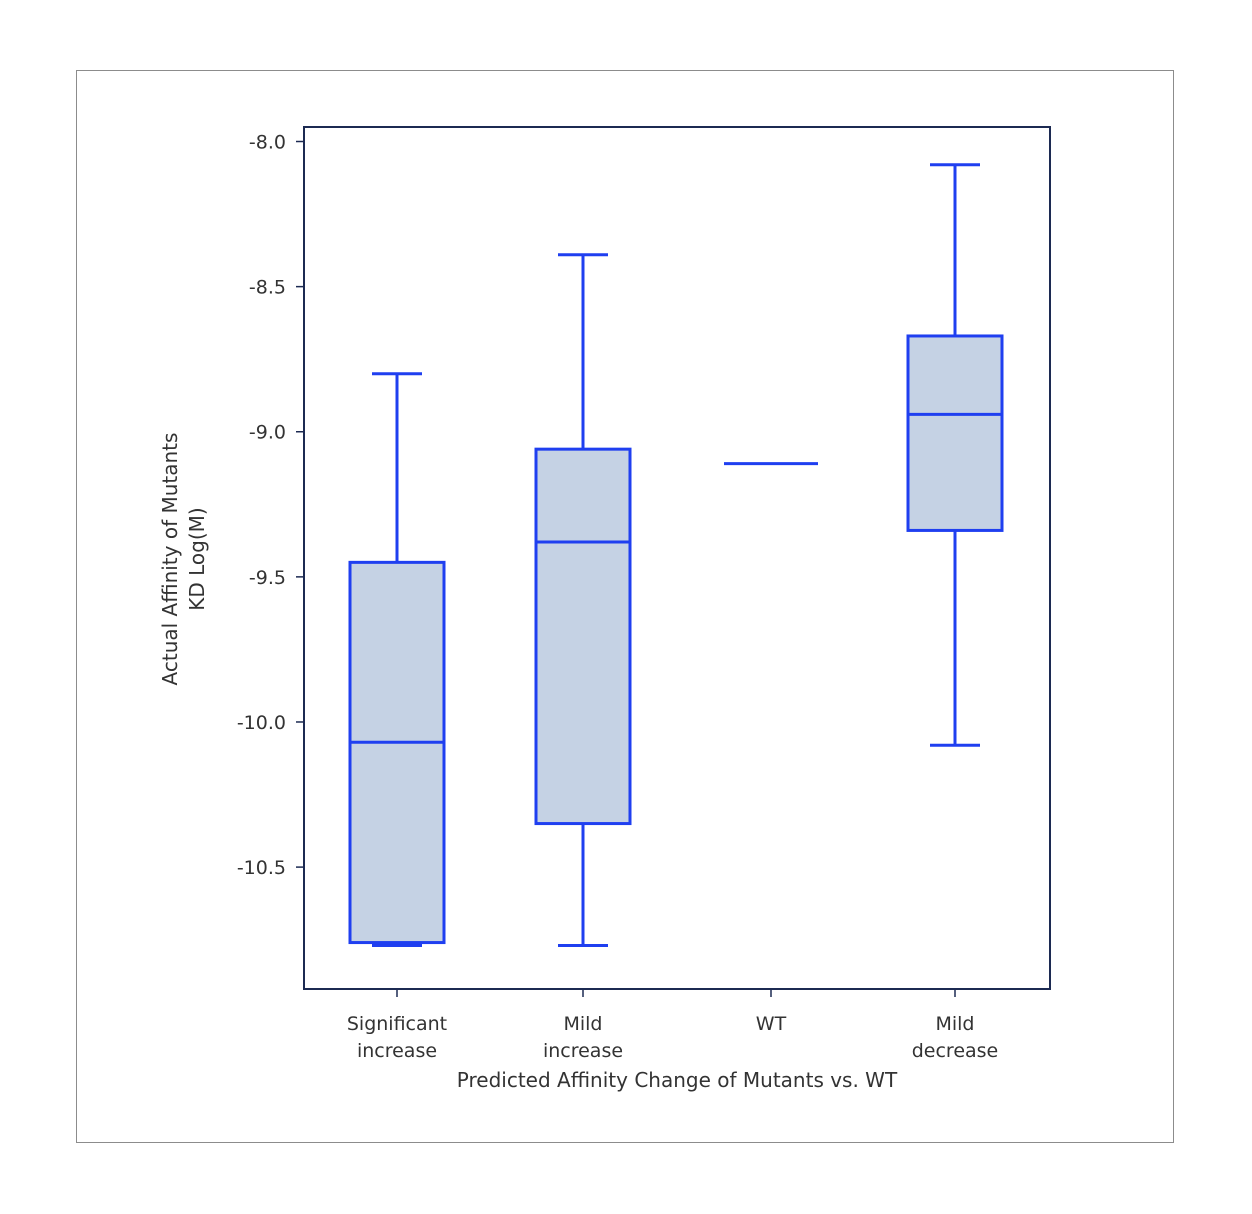 This screenshot has width=1252, height=1214. I want to click on x-tick-label: Significant increase, so click(397, 1037).